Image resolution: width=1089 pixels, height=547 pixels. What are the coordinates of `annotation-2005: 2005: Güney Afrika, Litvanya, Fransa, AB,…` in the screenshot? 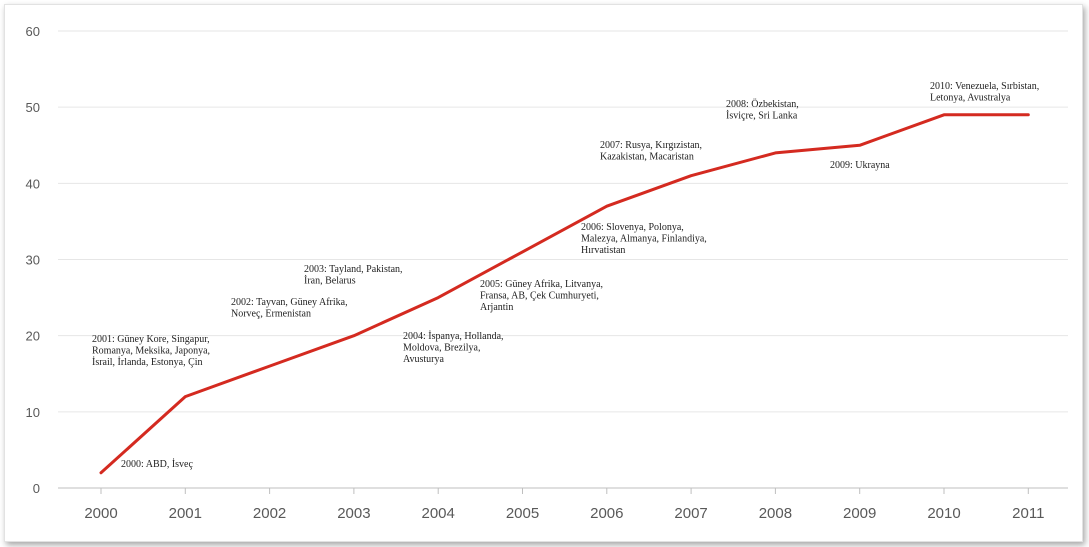 It's located at (541, 296).